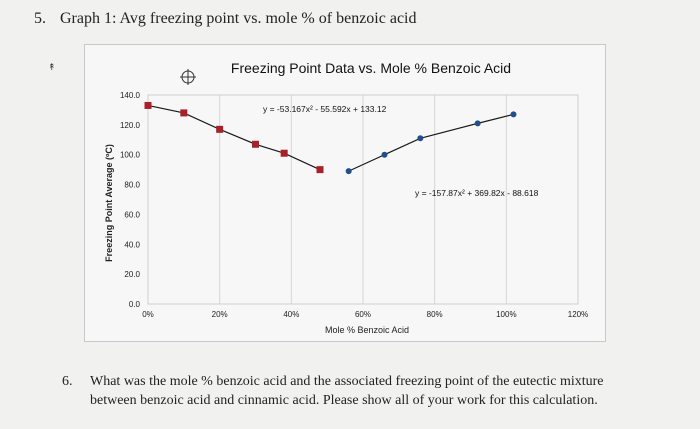 The height and width of the screenshot is (429, 700). Describe the element at coordinates (130, 155) in the screenshot. I see `y-tick-label: 100.0` at that location.